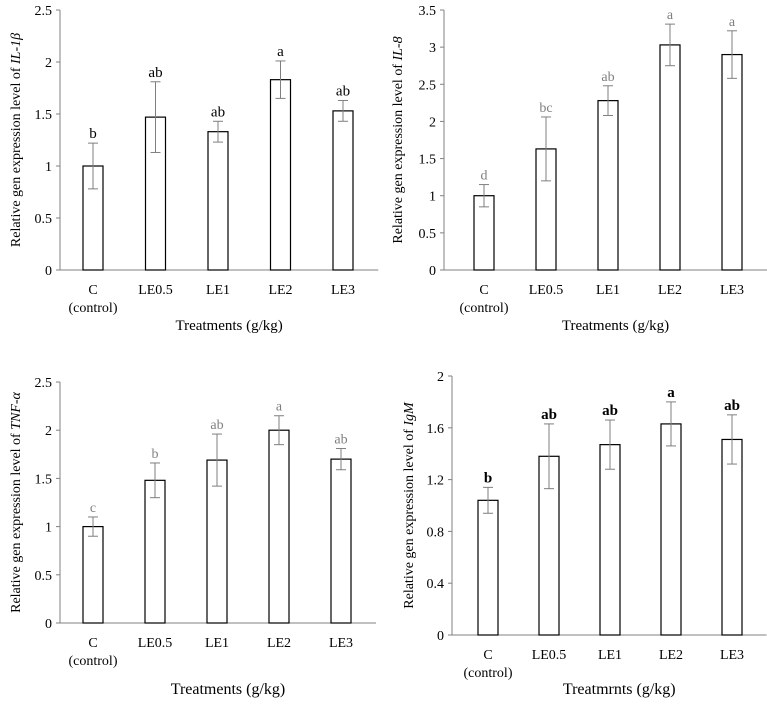  I want to click on y-axis-title: Relative gen expression level of IL-1β, so click(16, 140).